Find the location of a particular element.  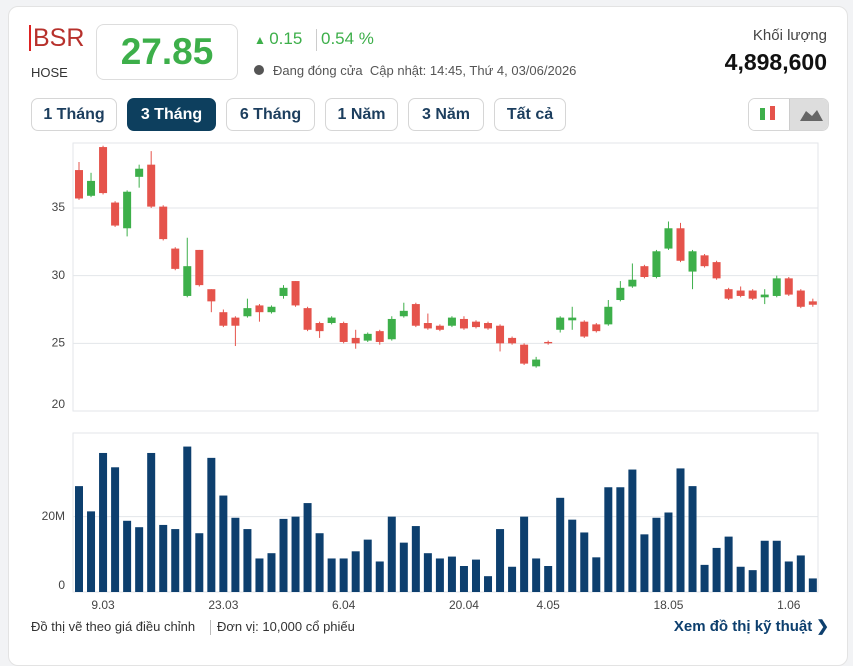

range-button: 1 Tháng is located at coordinates (74, 114).